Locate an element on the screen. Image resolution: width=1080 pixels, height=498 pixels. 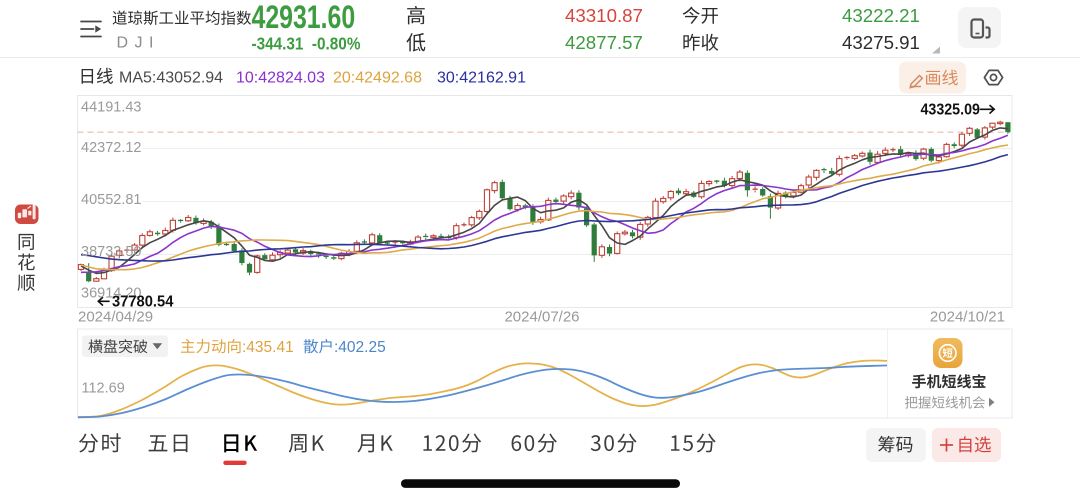
svg-text: 30:42162.91 is located at coordinates (481, 78).